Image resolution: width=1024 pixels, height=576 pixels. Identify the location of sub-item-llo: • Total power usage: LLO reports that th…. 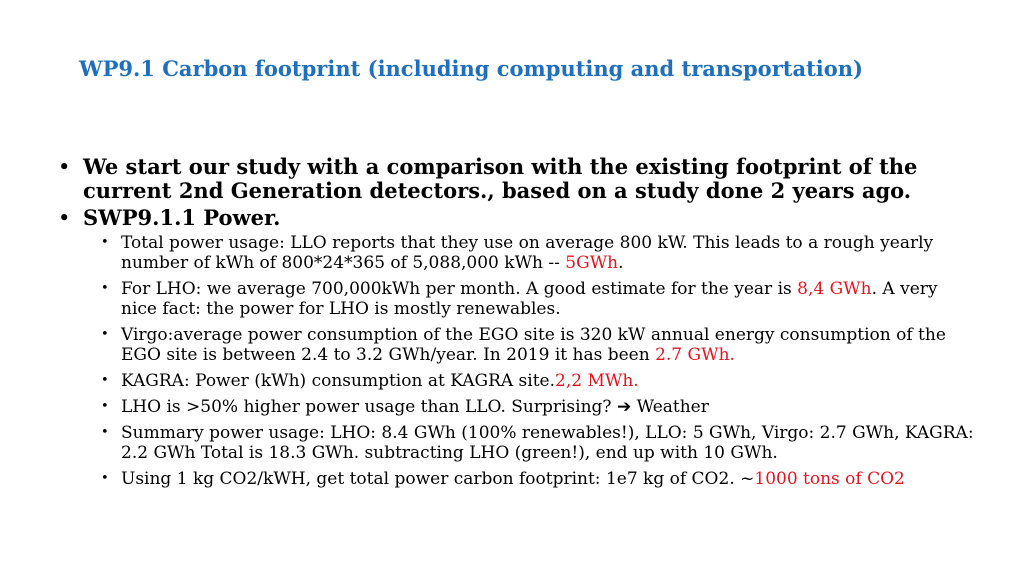
(539, 253).